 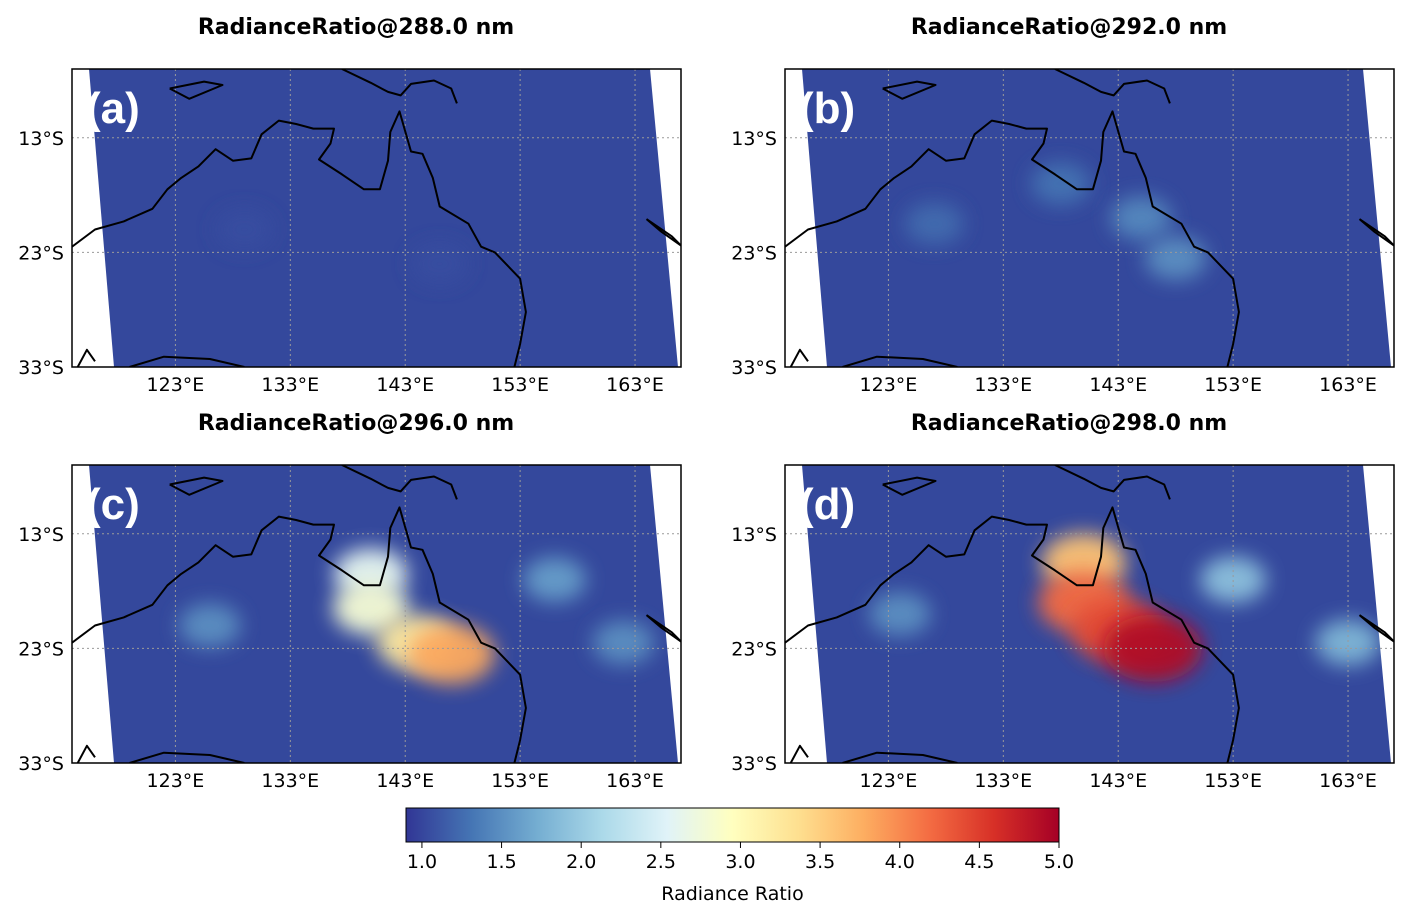 I want to click on panel-title: RadianceRatio@296.0 nm, so click(x=356, y=423).